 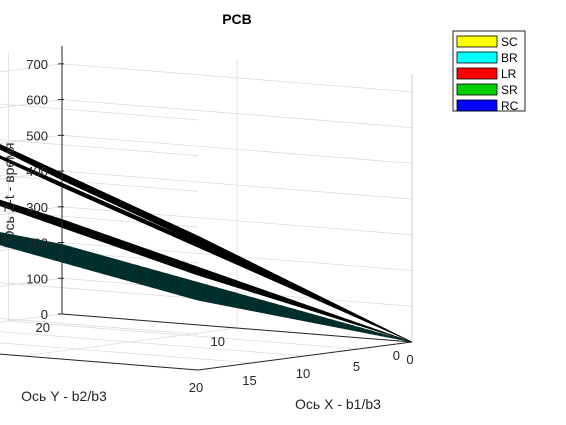 I want to click on y-tick-label: 10, so click(x=218, y=341).